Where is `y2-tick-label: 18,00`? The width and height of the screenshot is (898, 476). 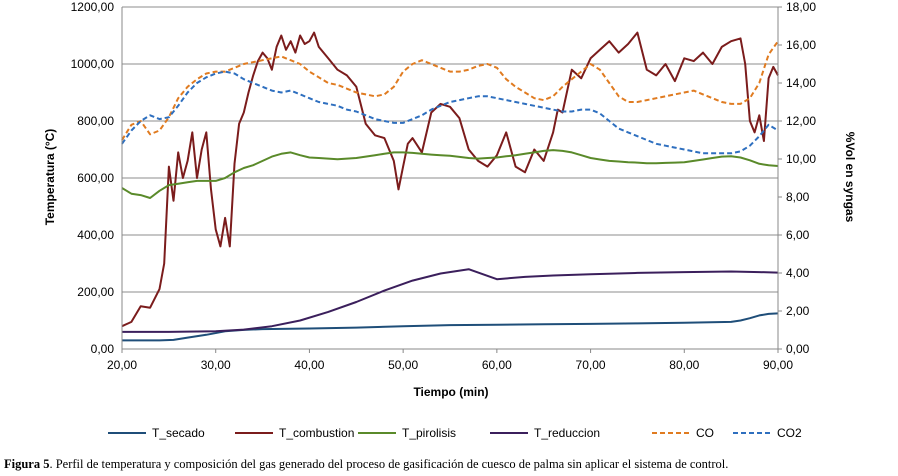
y2-tick-label: 18,00 is located at coordinates (801, 7).